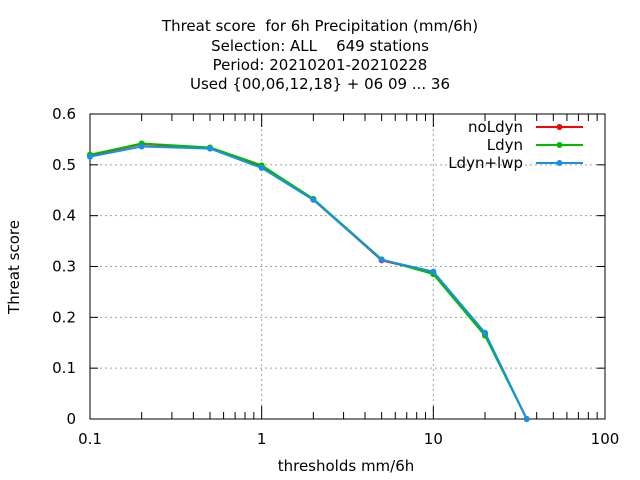 Image resolution: width=640 pixels, height=480 pixels. Describe the element at coordinates (485, 163) in the screenshot. I see `legend-label: Ldyn+lwp` at that location.